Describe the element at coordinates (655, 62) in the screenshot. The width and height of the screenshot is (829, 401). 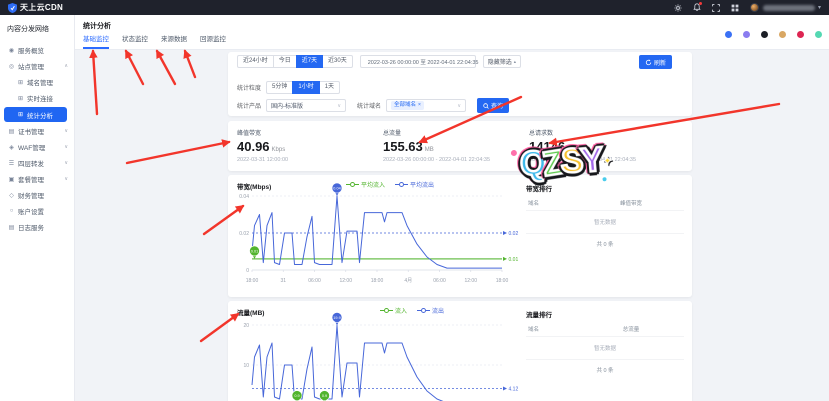
I see `refresh-button: 刷新` at that location.